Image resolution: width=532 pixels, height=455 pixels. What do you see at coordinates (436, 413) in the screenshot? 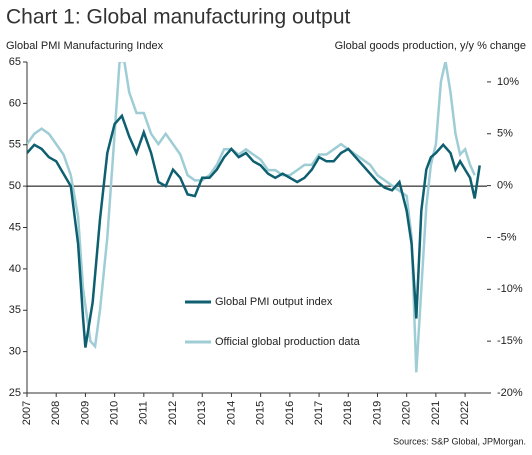
I see `x-tick-label: 2021` at bounding box center [436, 413].